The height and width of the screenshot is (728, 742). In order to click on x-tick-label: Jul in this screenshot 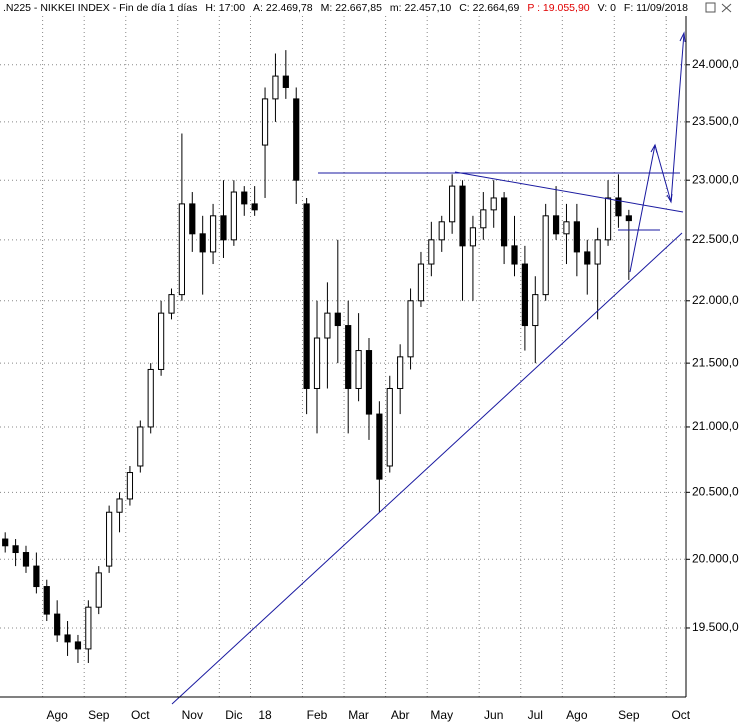, I will do `click(535, 715)`.